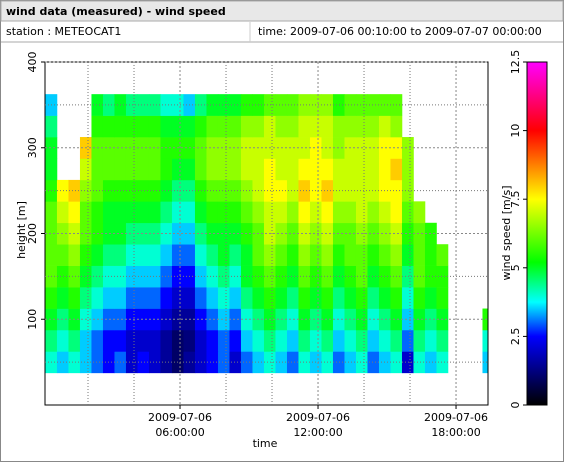 This screenshot has width=564, height=462. Describe the element at coordinates (32, 62) in the screenshot. I see `y-tick-label: 400` at that location.